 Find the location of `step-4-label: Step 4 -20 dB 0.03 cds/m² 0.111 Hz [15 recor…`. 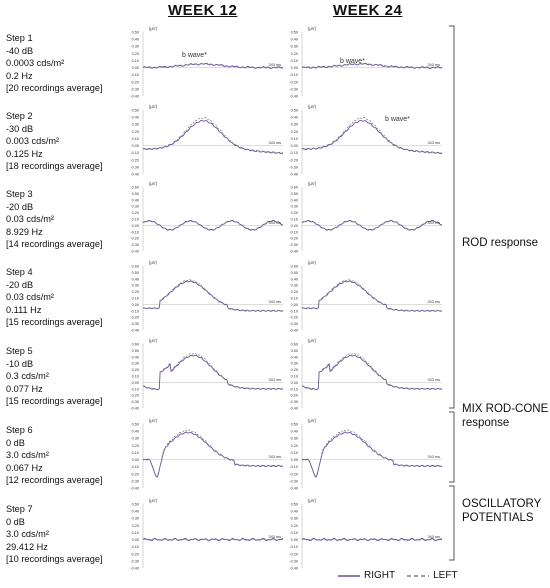

step-4-label: Step 4 -20 dB 0.03 cds/m² 0.111 Hz [15 recor… is located at coordinates (54, 297).